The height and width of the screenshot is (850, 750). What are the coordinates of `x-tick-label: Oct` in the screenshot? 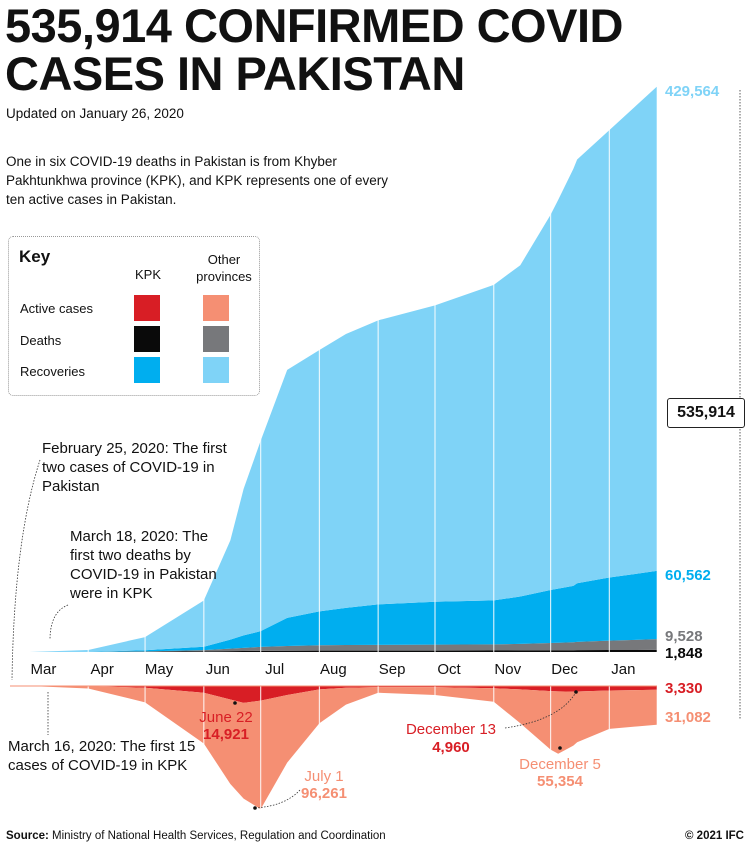 It's located at (449, 669).